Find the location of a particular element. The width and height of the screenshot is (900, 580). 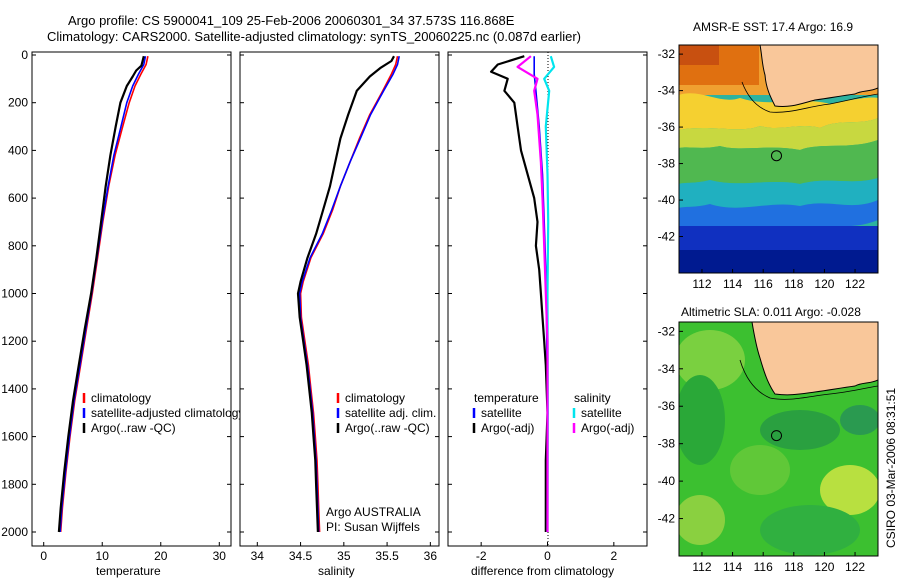

sla-map-lat-label: -34 is located at coordinates (667, 369).